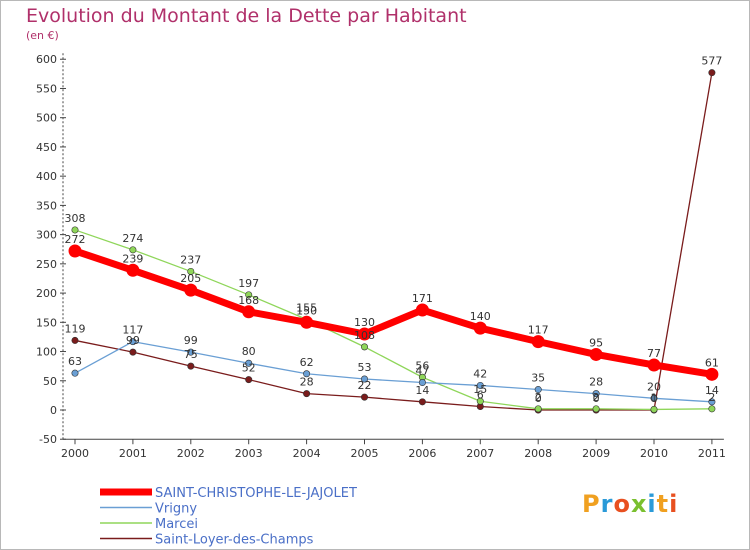 This screenshot has width=750, height=550. Describe the element at coordinates (596, 382) in the screenshot. I see `data-label: 28` at that location.